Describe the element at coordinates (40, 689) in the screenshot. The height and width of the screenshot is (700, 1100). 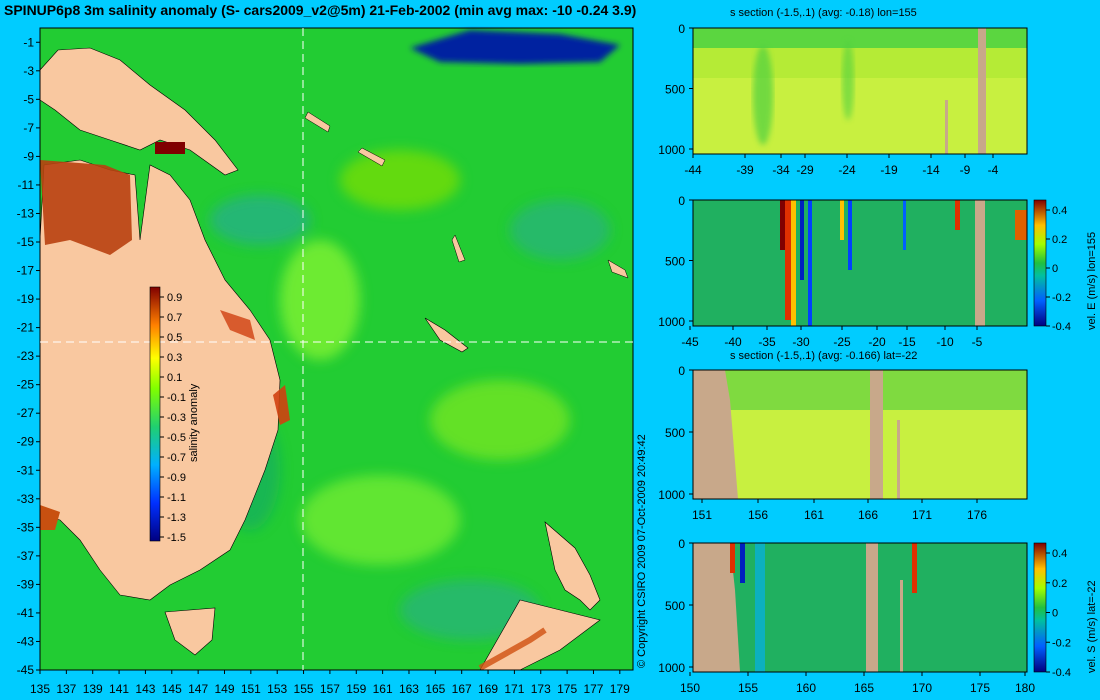
I see `map-x-tick-label: 135` at that location.